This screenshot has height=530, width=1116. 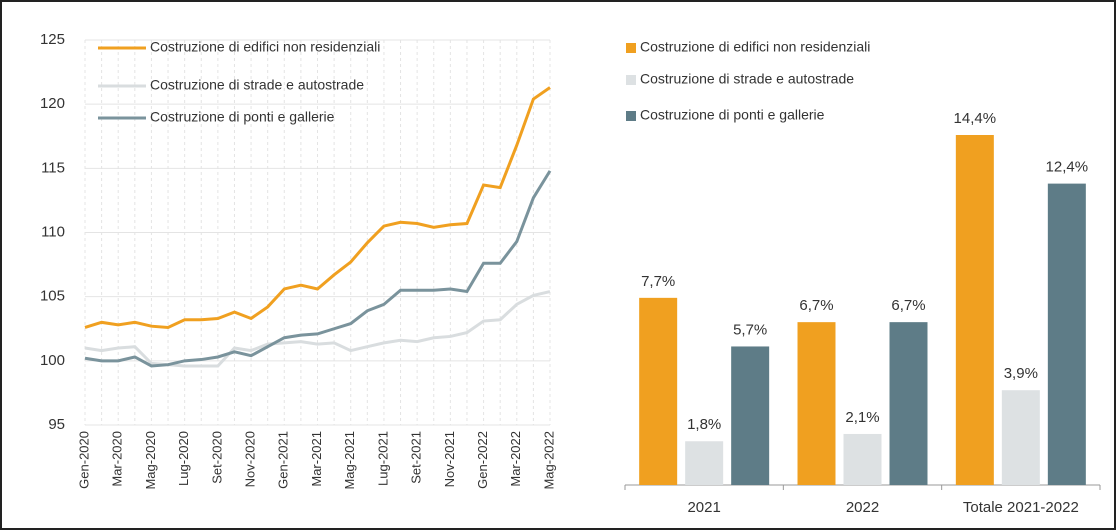 I want to click on y-tick-label: 120, so click(x=52, y=103).